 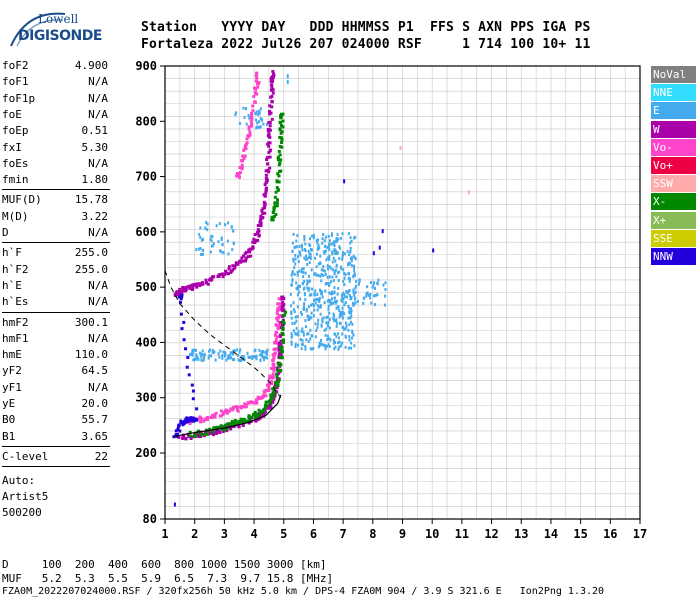 I want to click on param-value: N/A, so click(x=98, y=98).